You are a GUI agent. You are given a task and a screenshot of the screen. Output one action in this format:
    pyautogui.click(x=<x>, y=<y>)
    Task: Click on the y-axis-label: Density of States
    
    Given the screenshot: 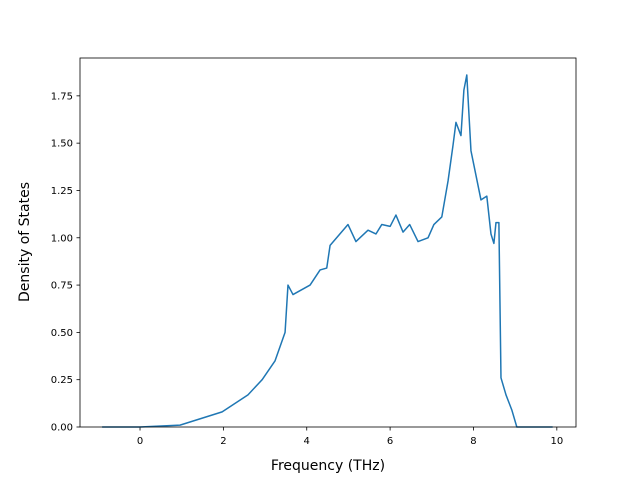 What is the action you would take?
    pyautogui.click(x=25, y=242)
    